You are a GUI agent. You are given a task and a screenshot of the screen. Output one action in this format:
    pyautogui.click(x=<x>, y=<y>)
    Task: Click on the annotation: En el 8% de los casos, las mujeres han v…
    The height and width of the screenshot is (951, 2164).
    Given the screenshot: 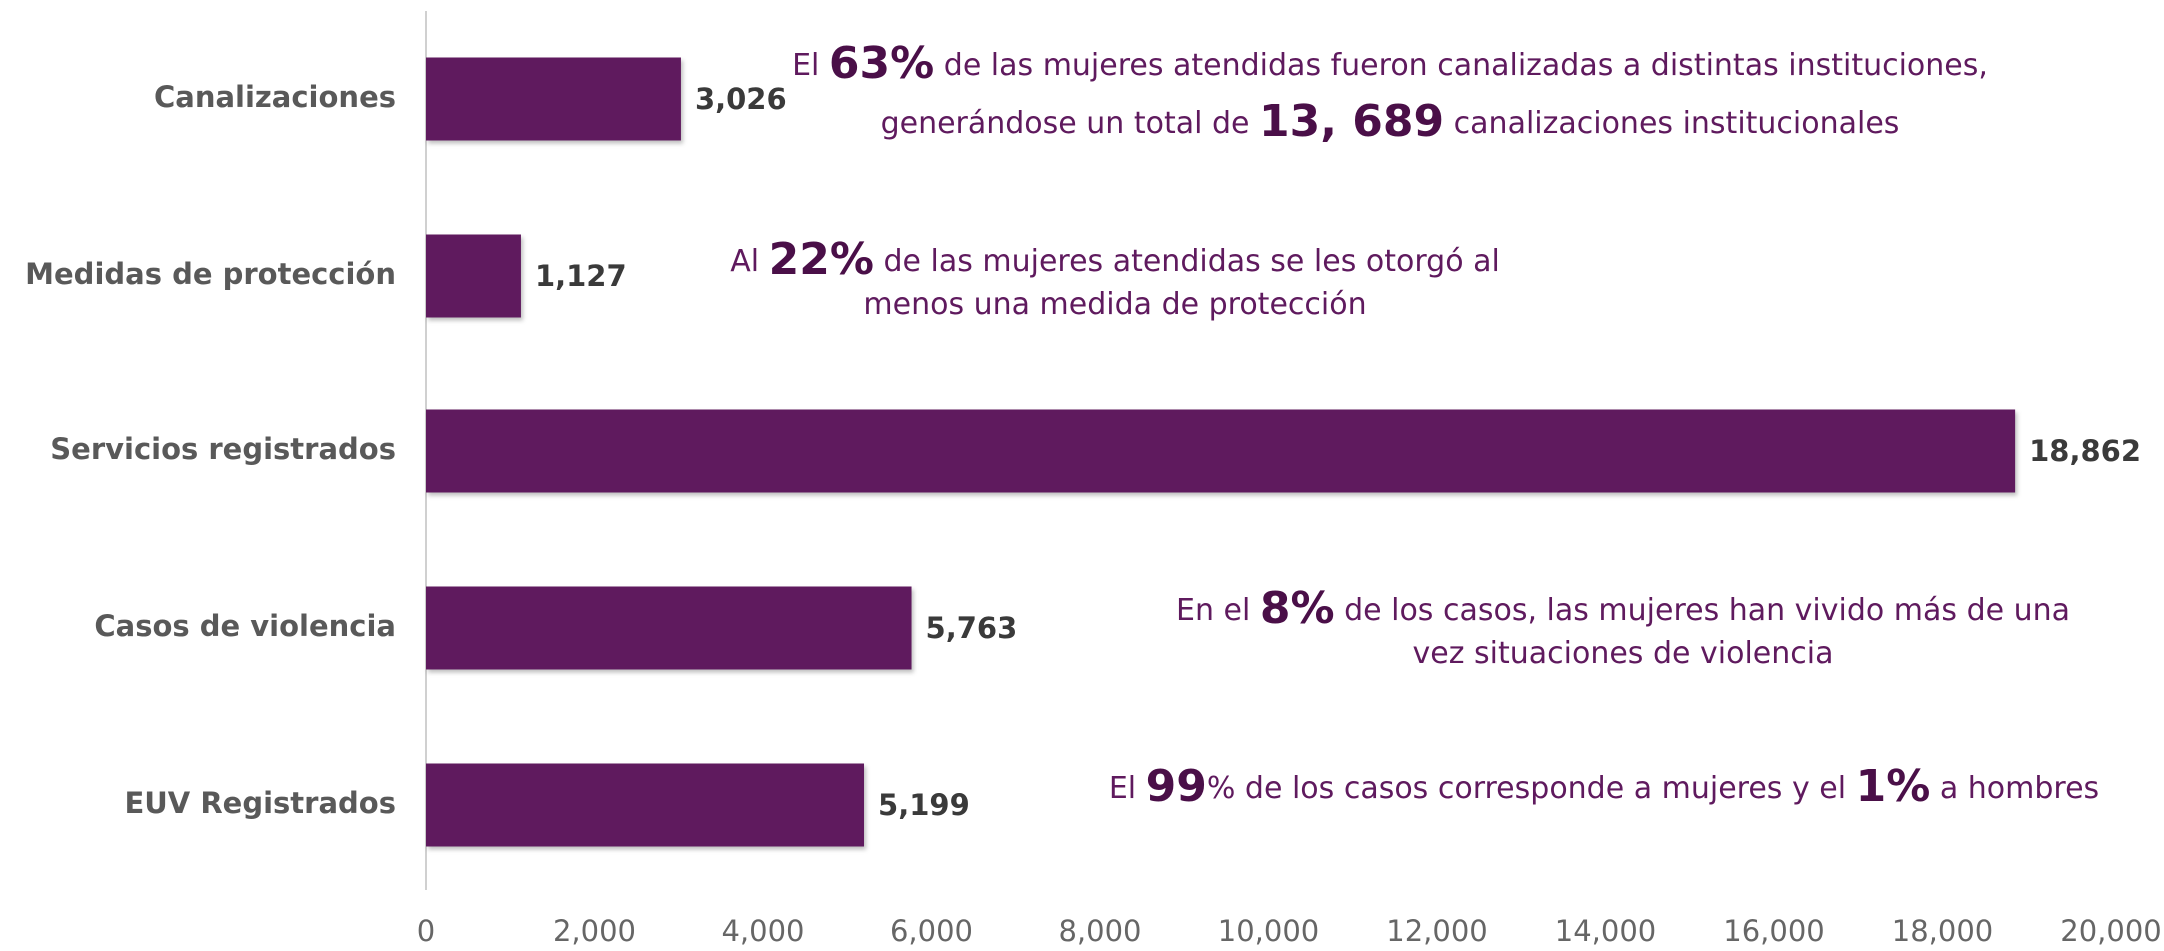 What is the action you would take?
    pyautogui.click(x=1623, y=608)
    